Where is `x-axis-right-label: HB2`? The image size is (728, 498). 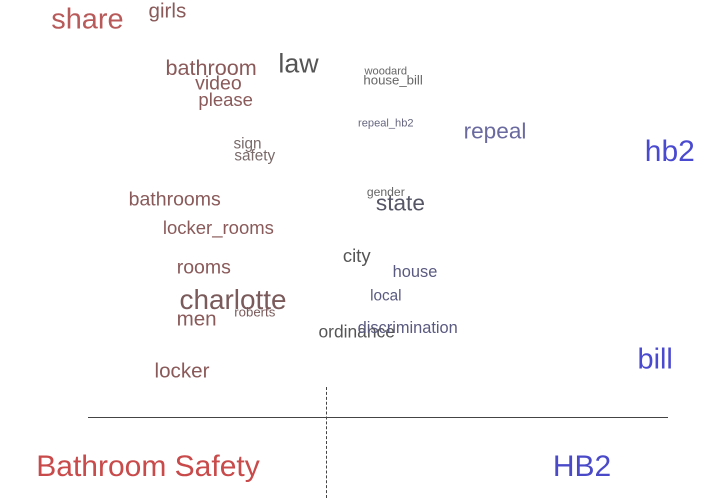
x-axis-right-label: HB2 is located at coordinates (582, 467).